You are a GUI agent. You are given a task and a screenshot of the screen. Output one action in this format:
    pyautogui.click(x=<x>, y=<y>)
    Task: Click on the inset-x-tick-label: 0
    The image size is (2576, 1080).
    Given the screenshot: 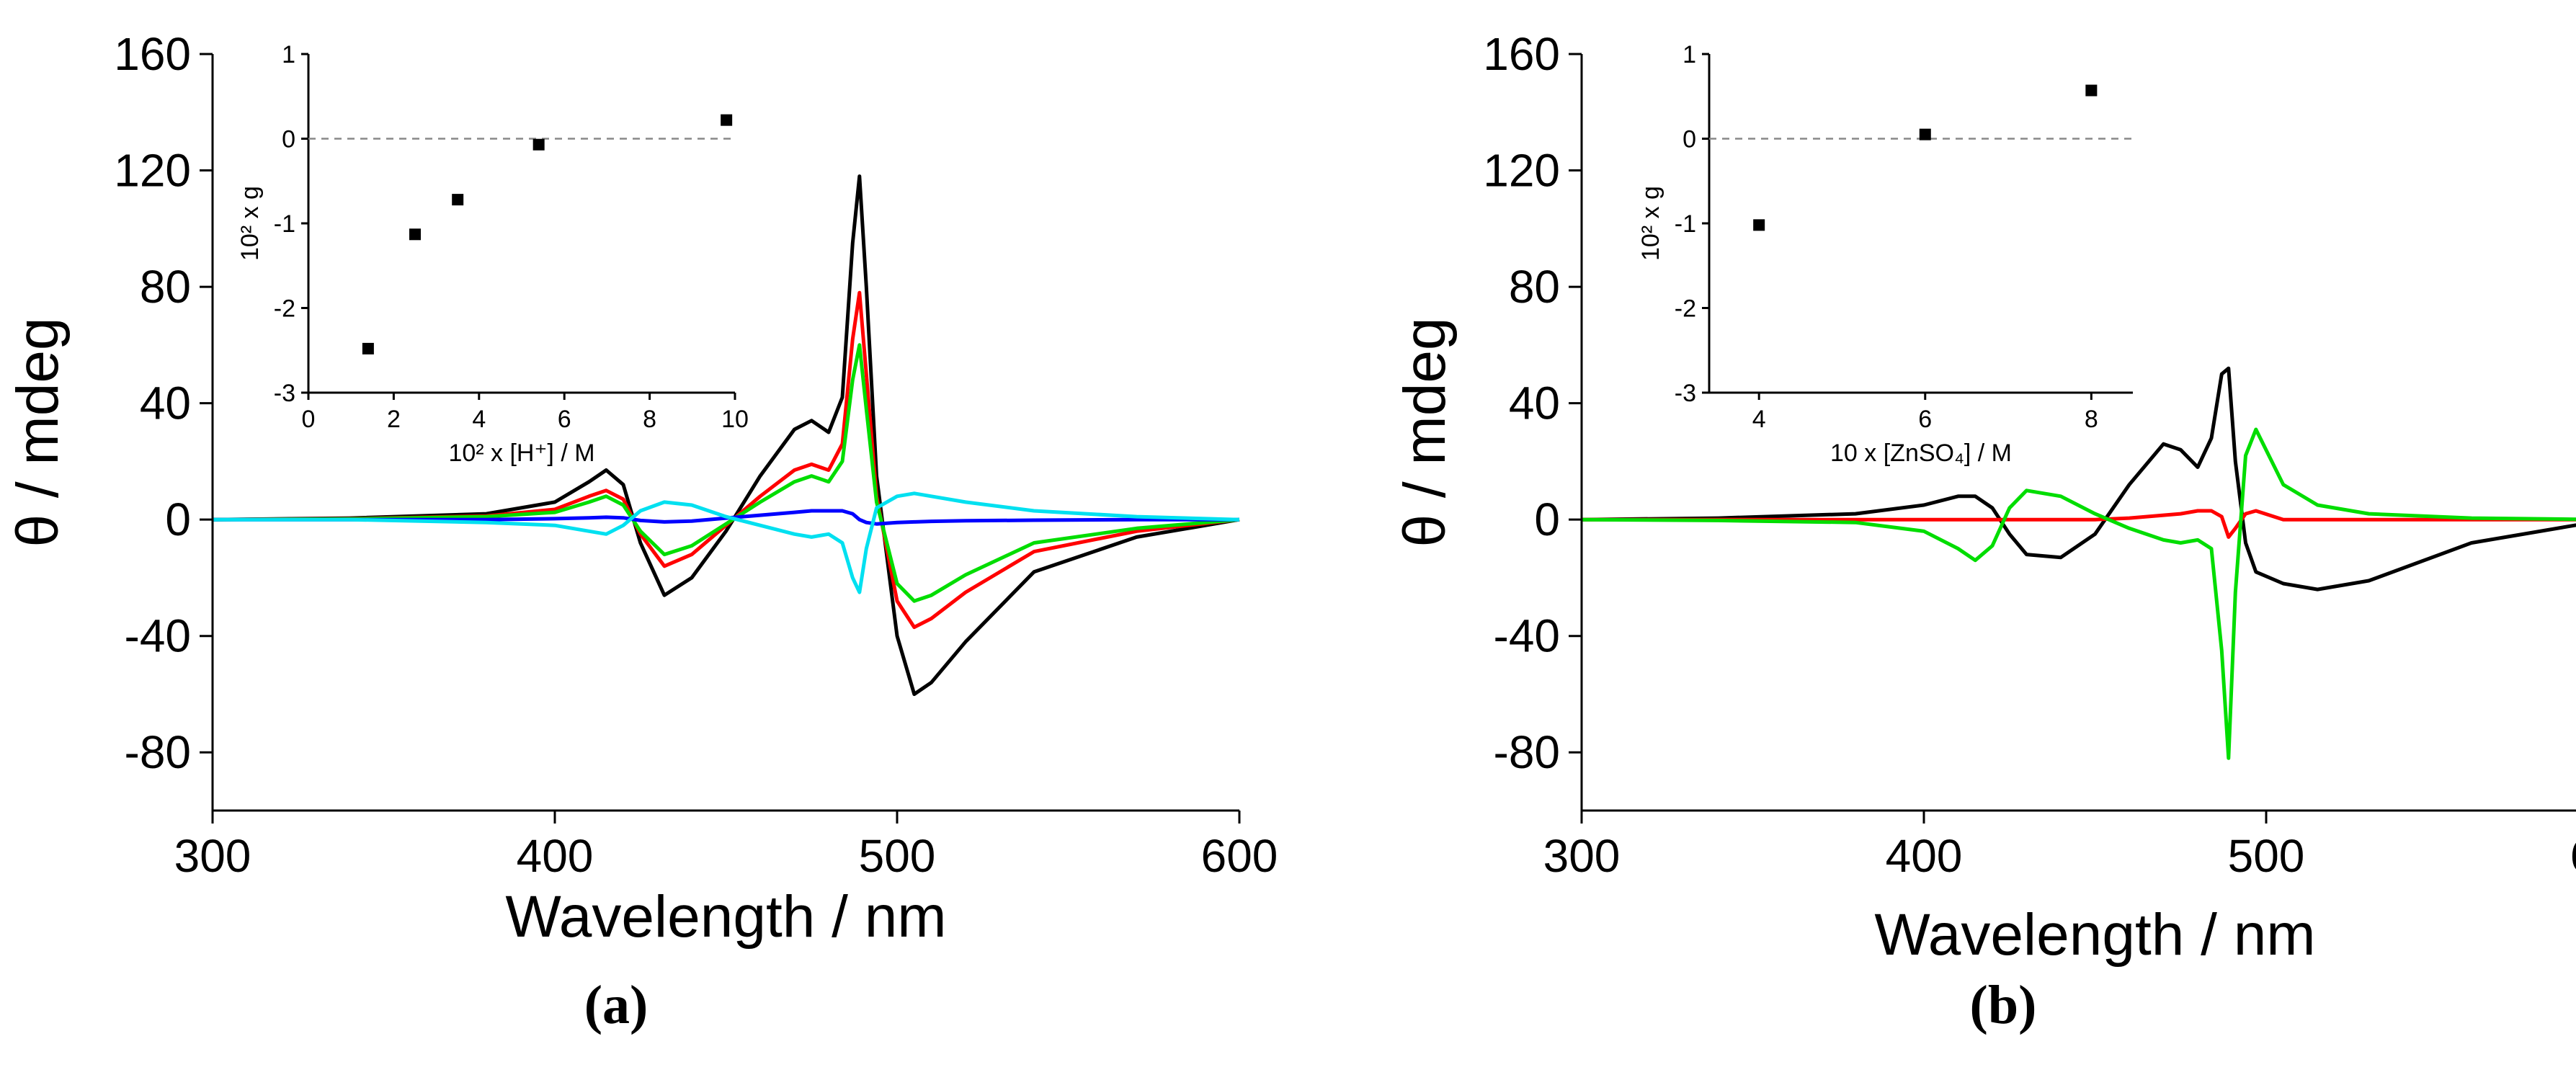 What is the action you would take?
    pyautogui.click(x=309, y=419)
    